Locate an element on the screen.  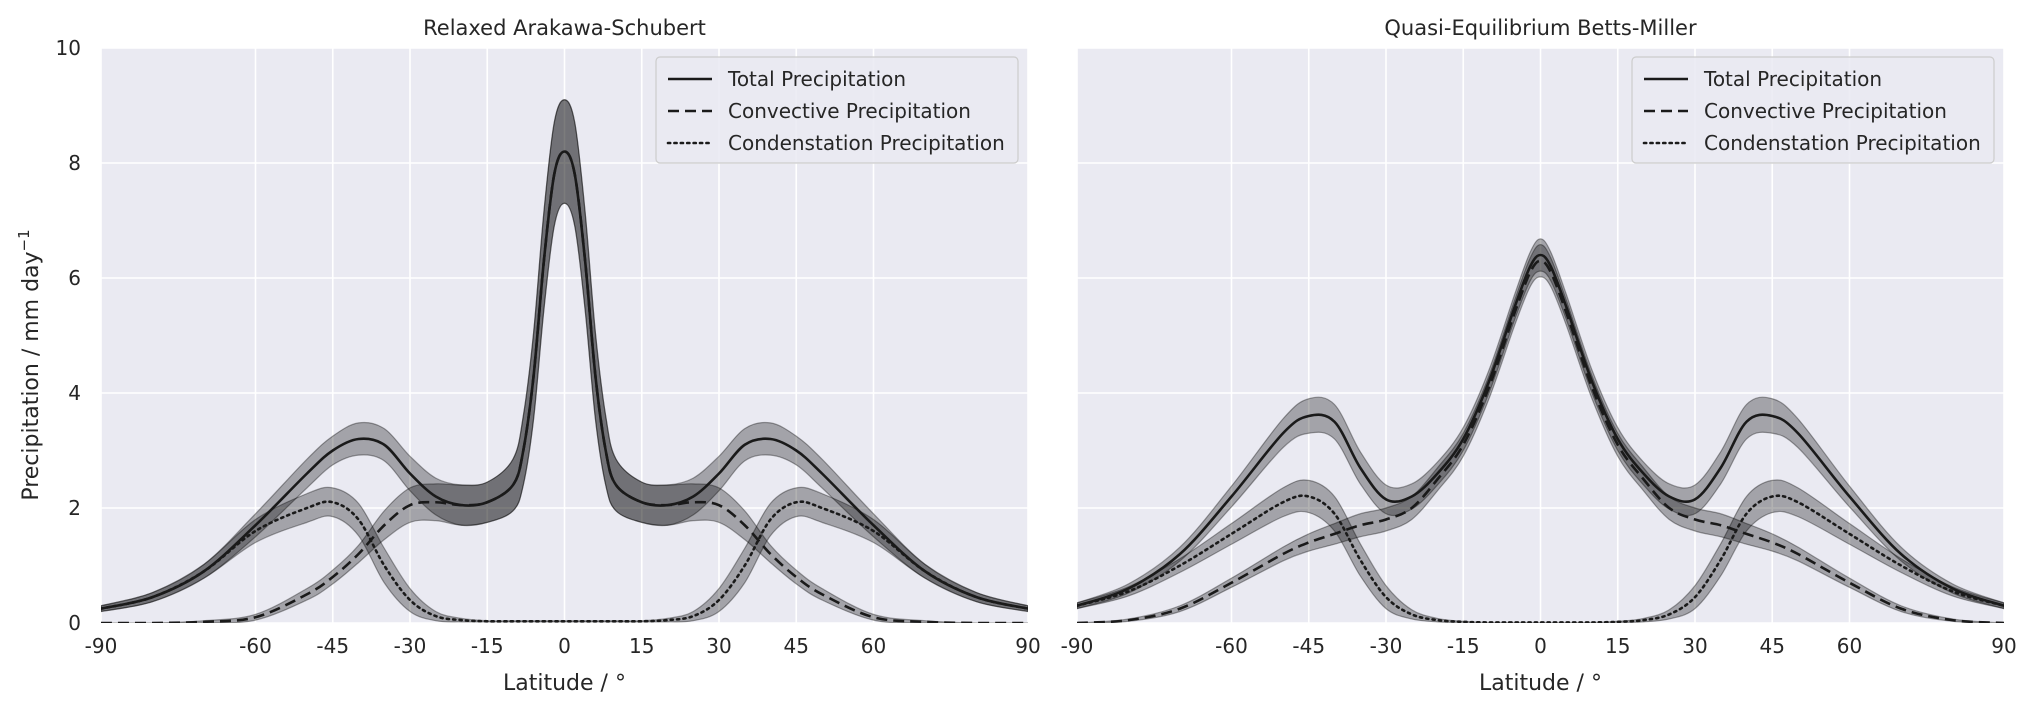
y-tick-label: 10 is located at coordinates (68, 48).